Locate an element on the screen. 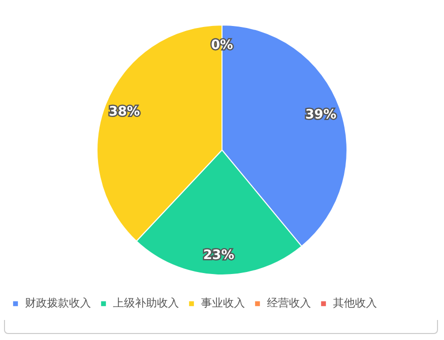  text: 0% is located at coordinates (222, 45).